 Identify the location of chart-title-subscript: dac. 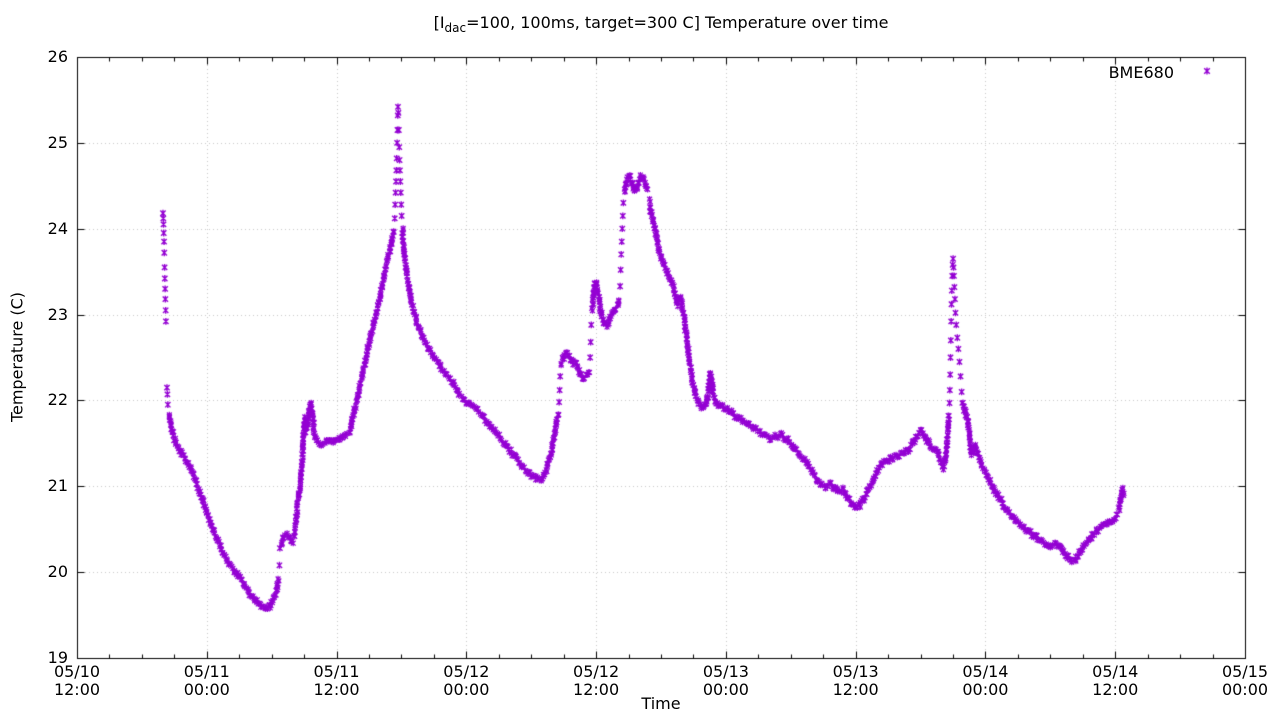
(455, 28).